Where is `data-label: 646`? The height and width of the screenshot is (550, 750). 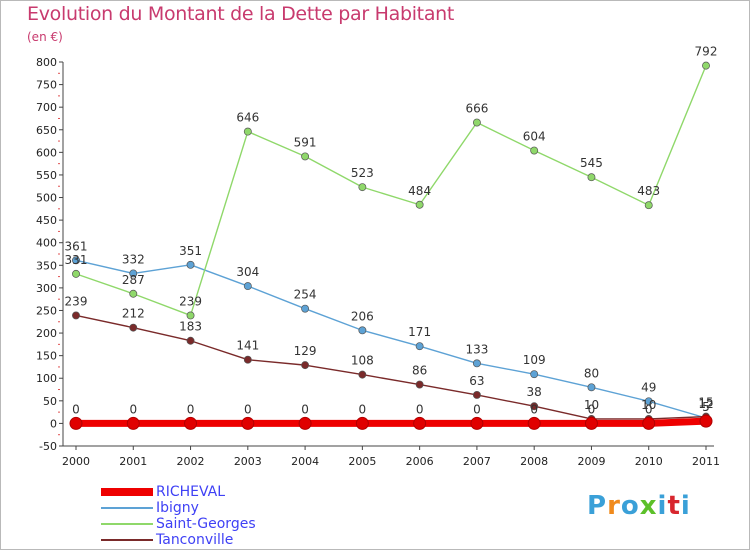 data-label: 646 is located at coordinates (247, 118).